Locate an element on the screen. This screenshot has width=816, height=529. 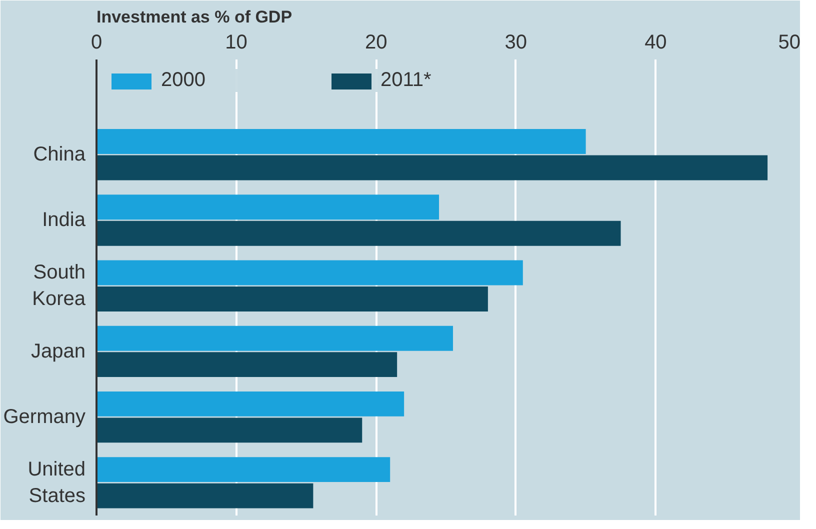
y-tick-label: Japan is located at coordinates (58, 351).